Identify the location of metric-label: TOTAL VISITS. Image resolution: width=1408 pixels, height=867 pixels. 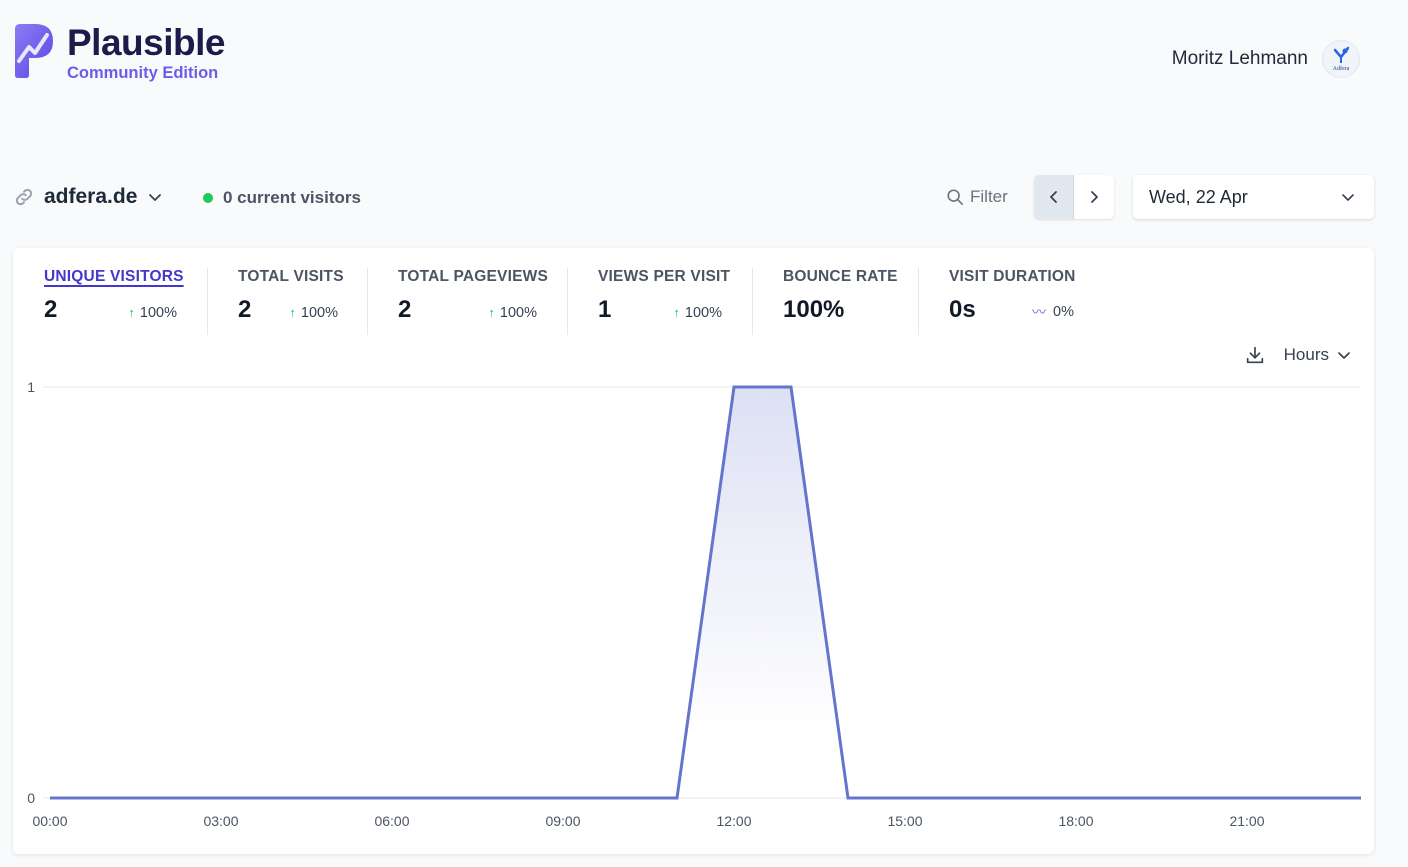
(291, 276).